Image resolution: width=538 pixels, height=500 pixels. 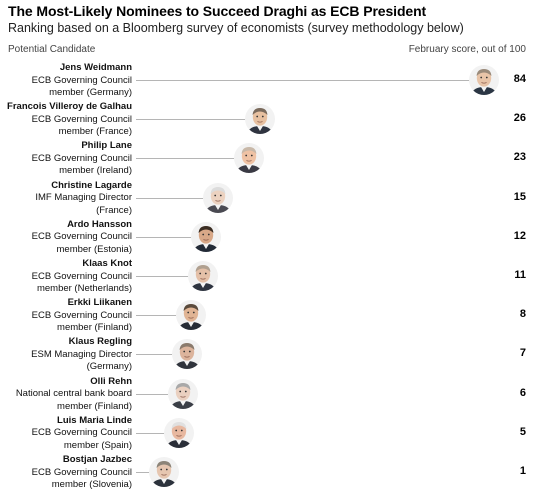 What do you see at coordinates (69, 107) in the screenshot?
I see `candidate-name: Francois Villeroy de Galhau` at bounding box center [69, 107].